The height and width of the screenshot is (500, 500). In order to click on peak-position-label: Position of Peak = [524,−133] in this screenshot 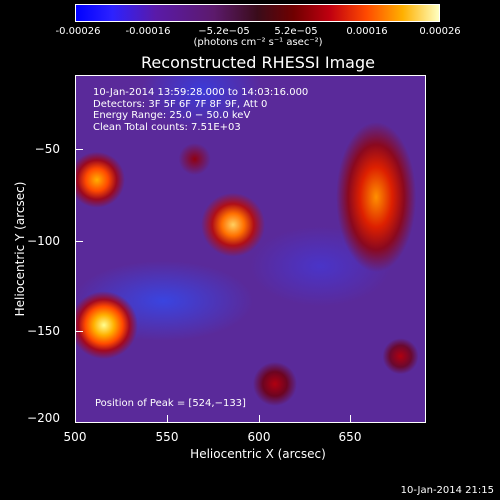, I will do `click(170, 403)`.